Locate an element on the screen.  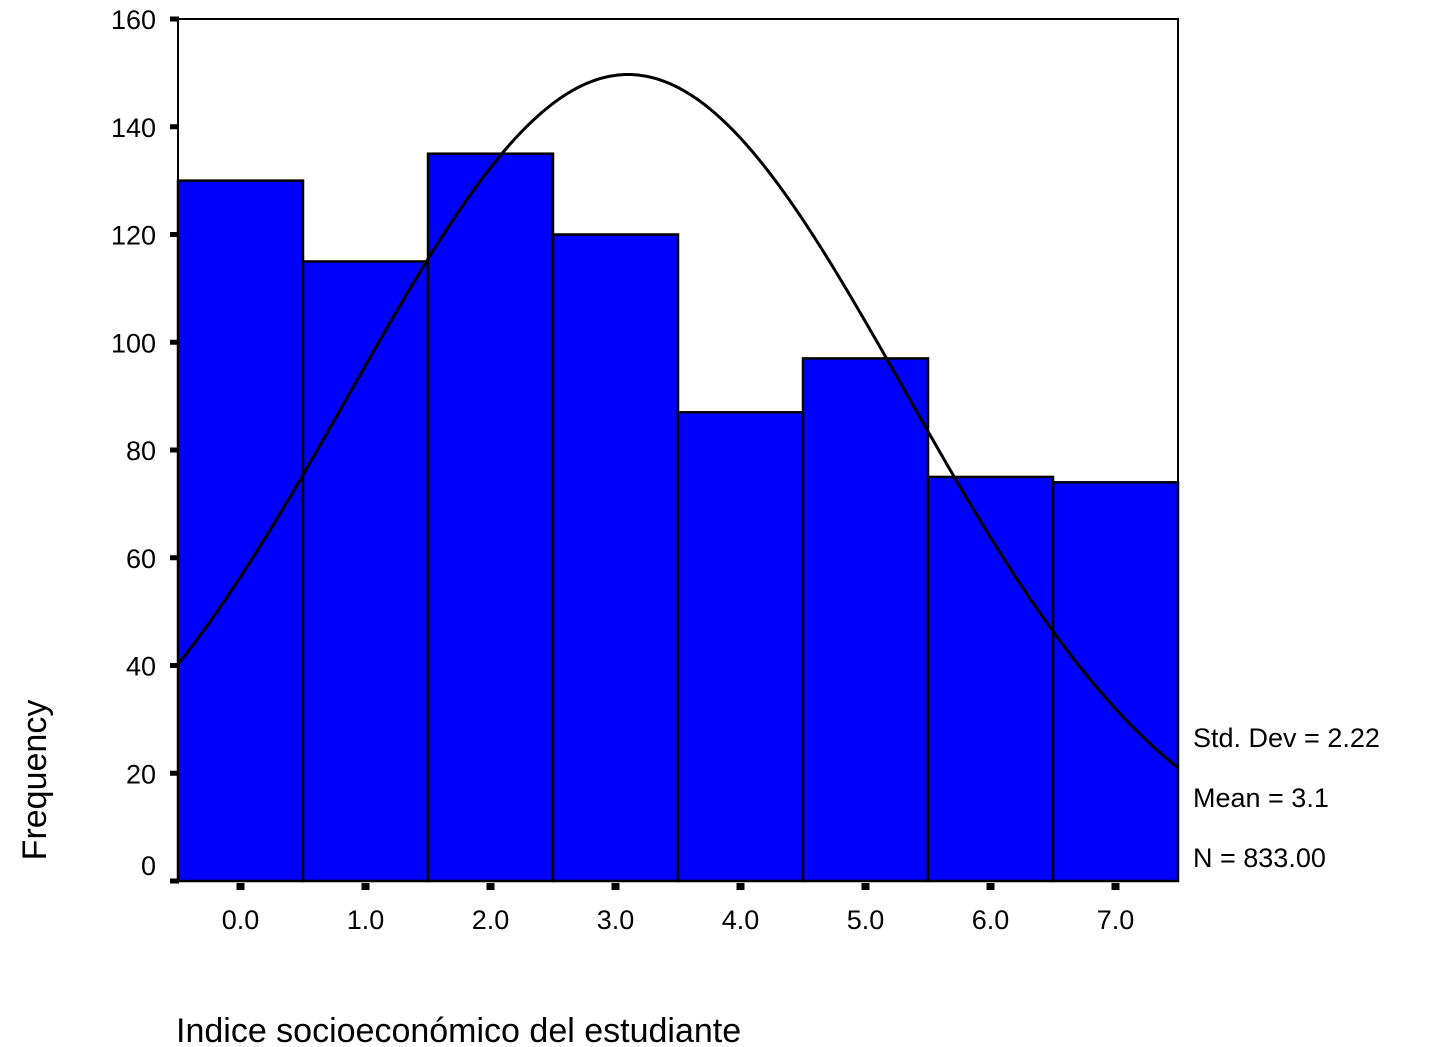
stat-label: N = 833.00 is located at coordinates (1259, 858).